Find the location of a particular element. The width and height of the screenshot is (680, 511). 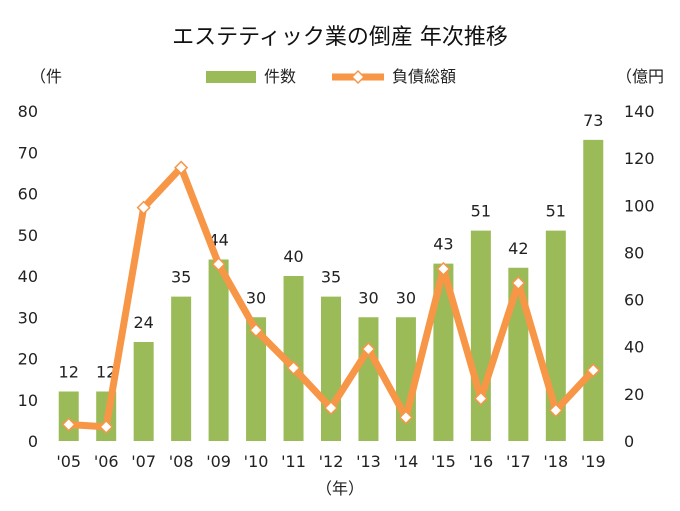

left-tick-label: 40 is located at coordinates (28, 276).